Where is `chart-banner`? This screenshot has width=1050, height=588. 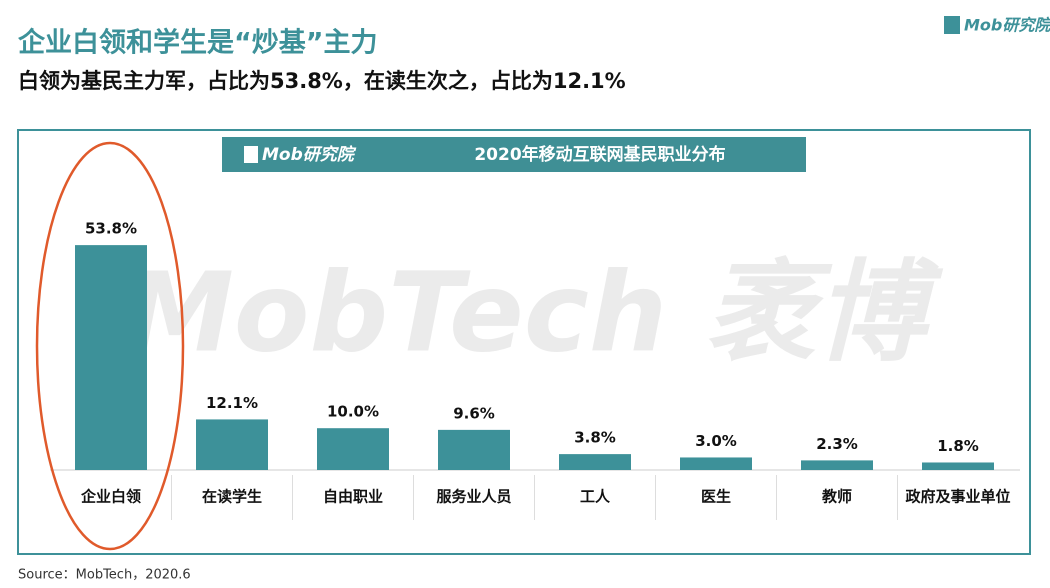 chart-banner is located at coordinates (514, 154).